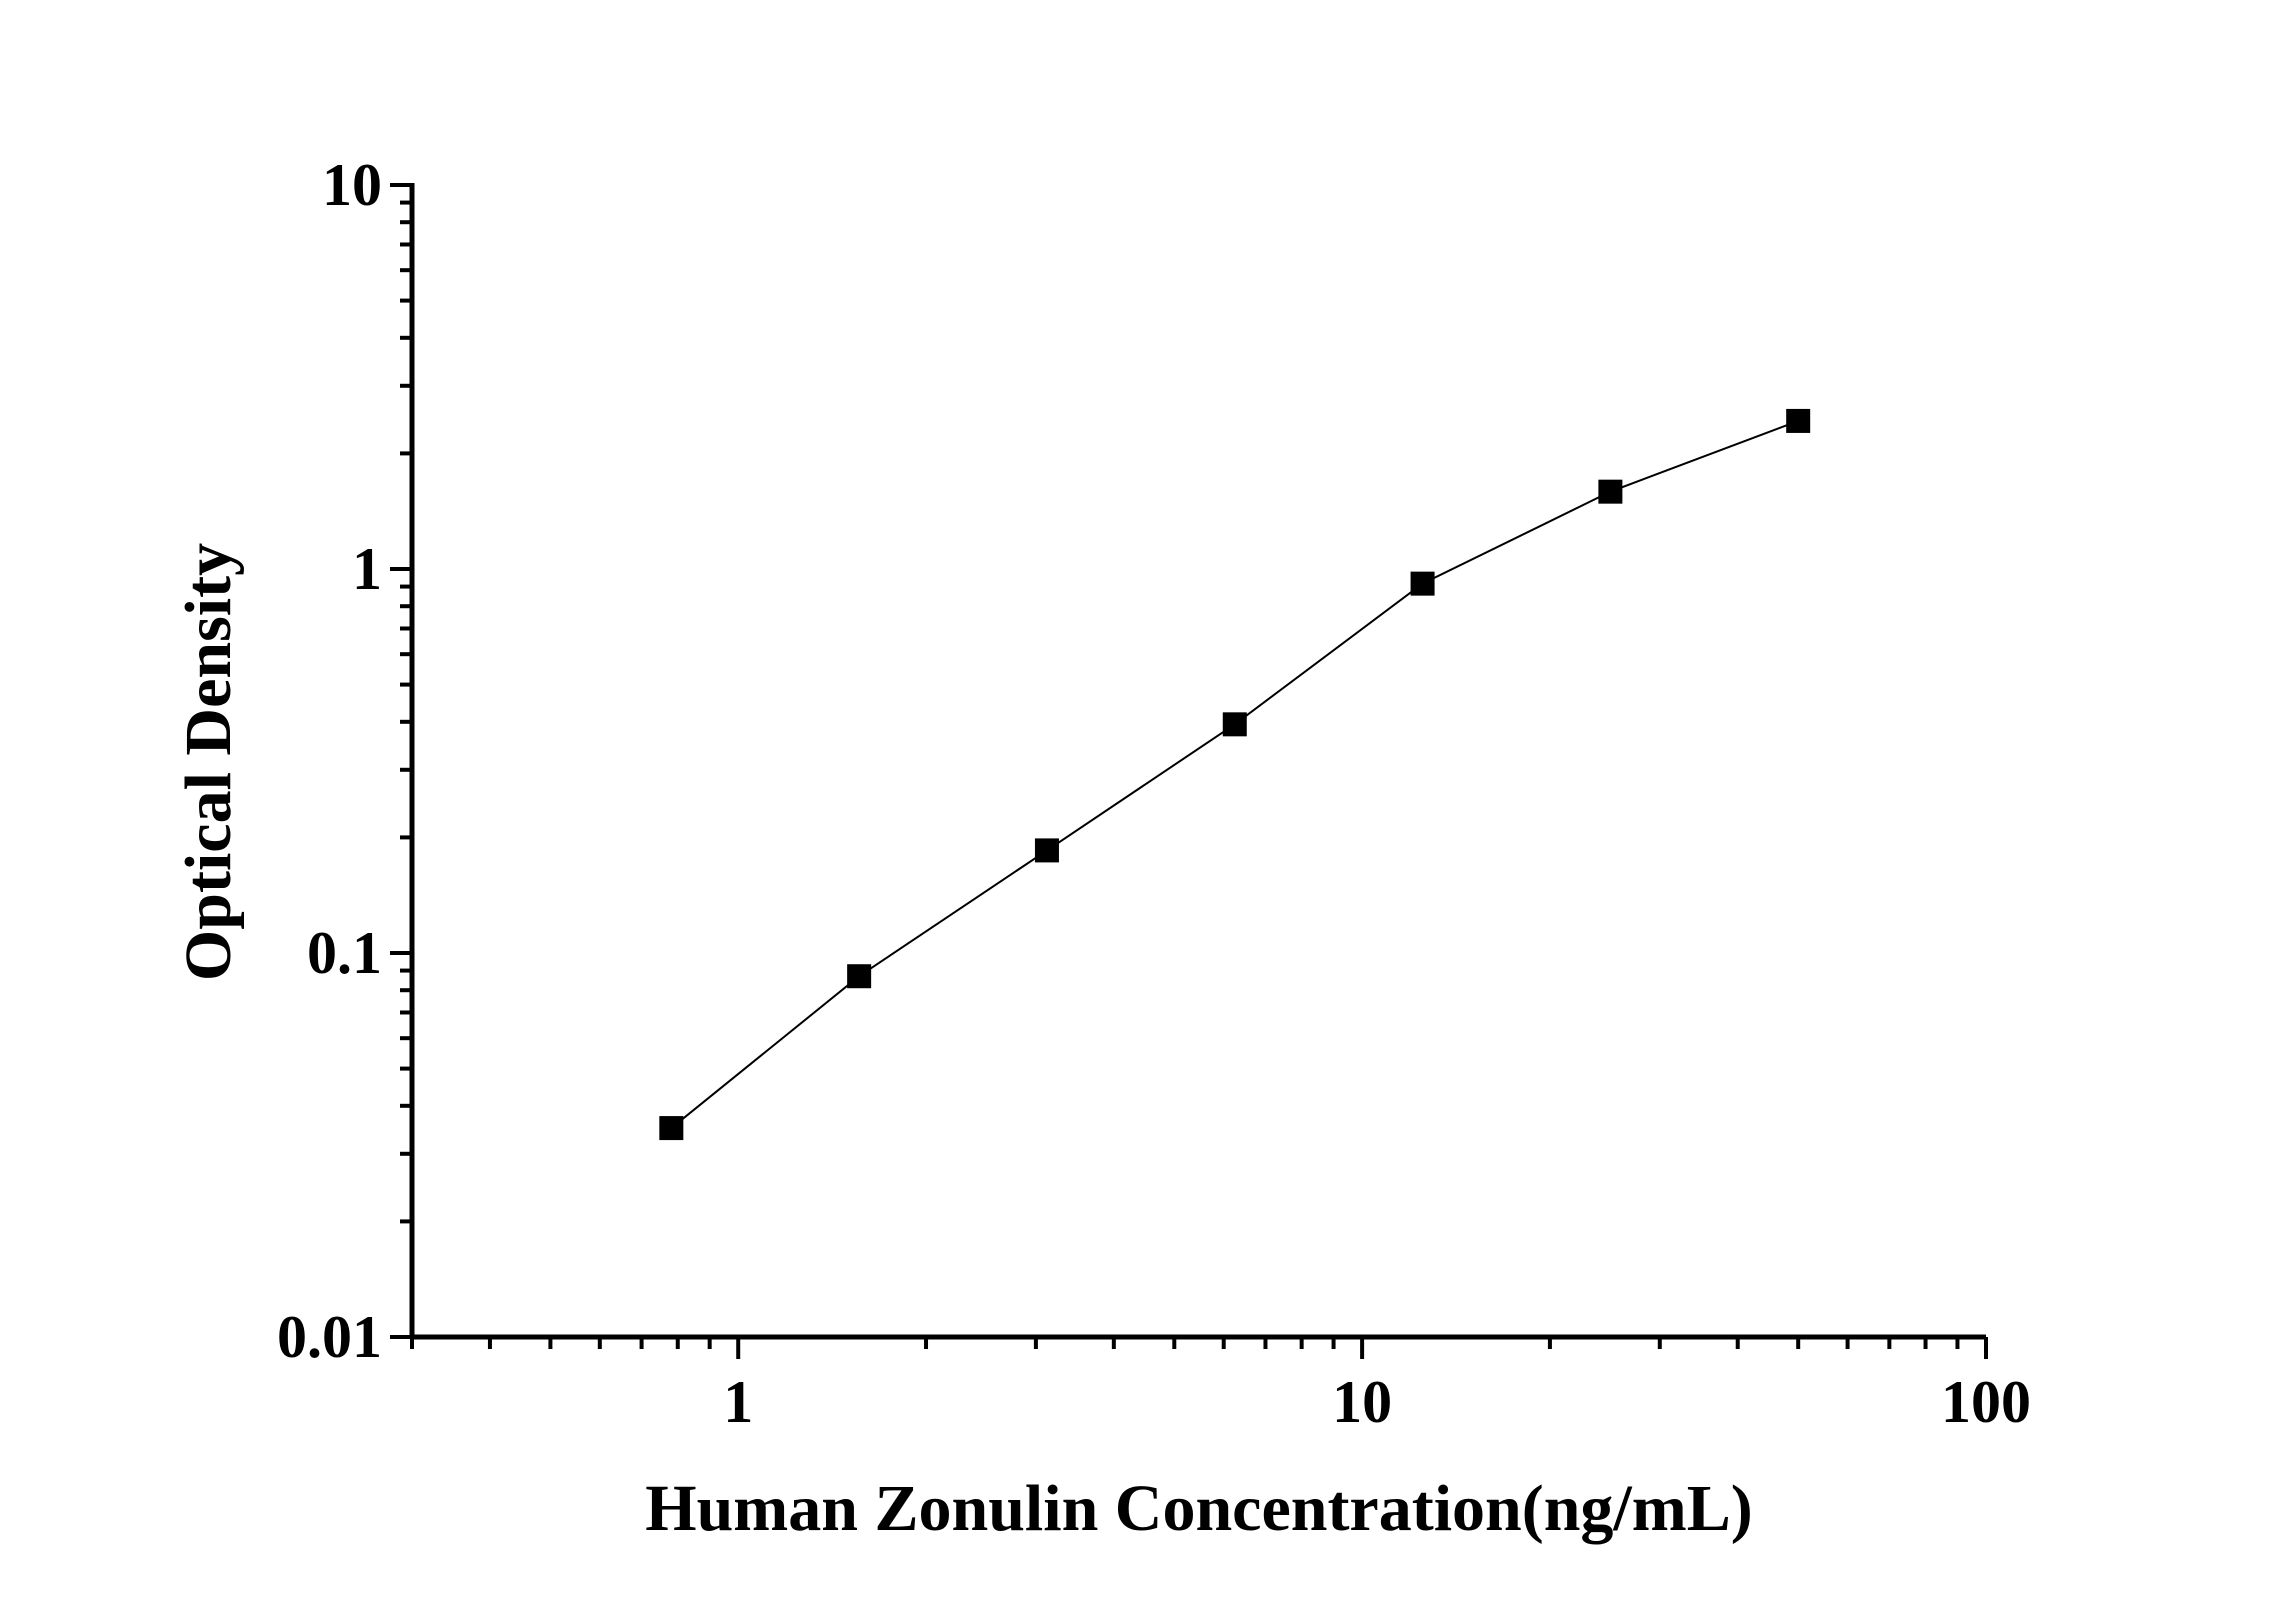  What do you see at coordinates (1362, 1402) in the screenshot?
I see `x-tick-label: 10` at bounding box center [1362, 1402].